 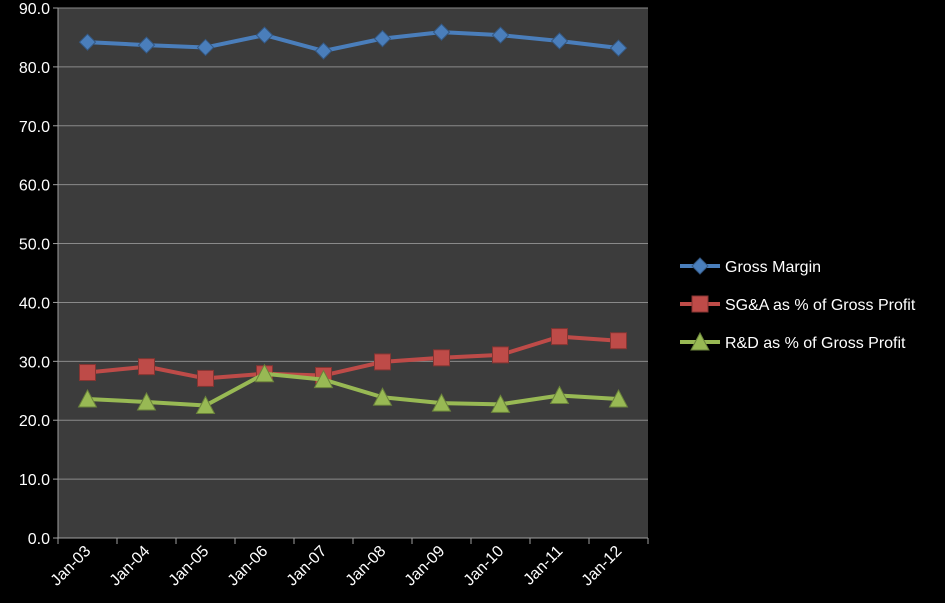 What do you see at coordinates (34, 245) in the screenshot?
I see `y-tick-label: 50.0` at bounding box center [34, 245].